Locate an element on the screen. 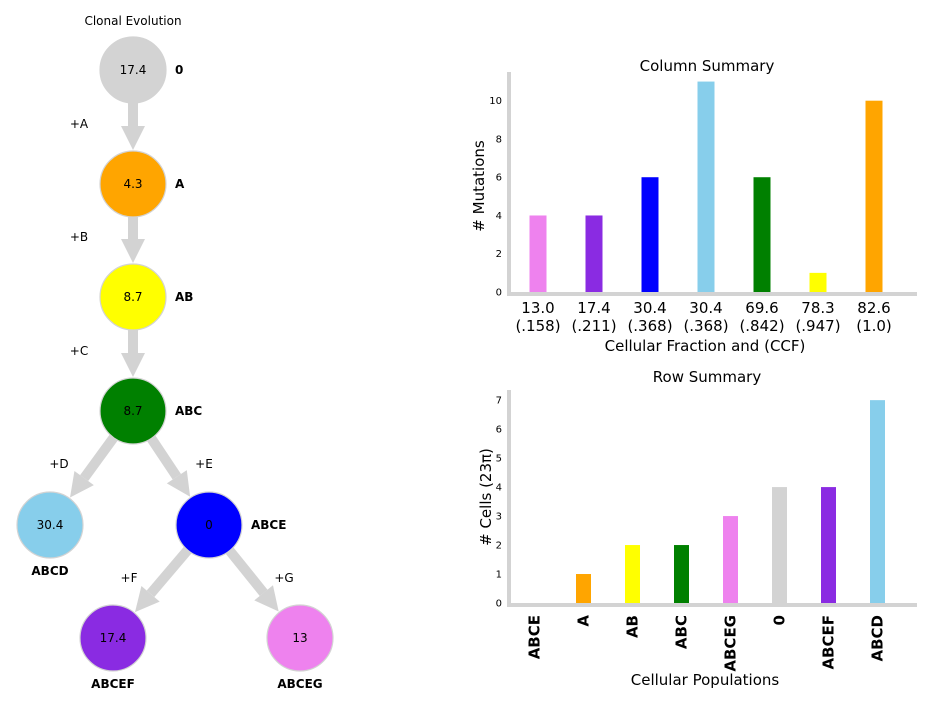 The height and width of the screenshot is (706, 928). tree-node: 8.7 ABC is located at coordinates (150, 411).